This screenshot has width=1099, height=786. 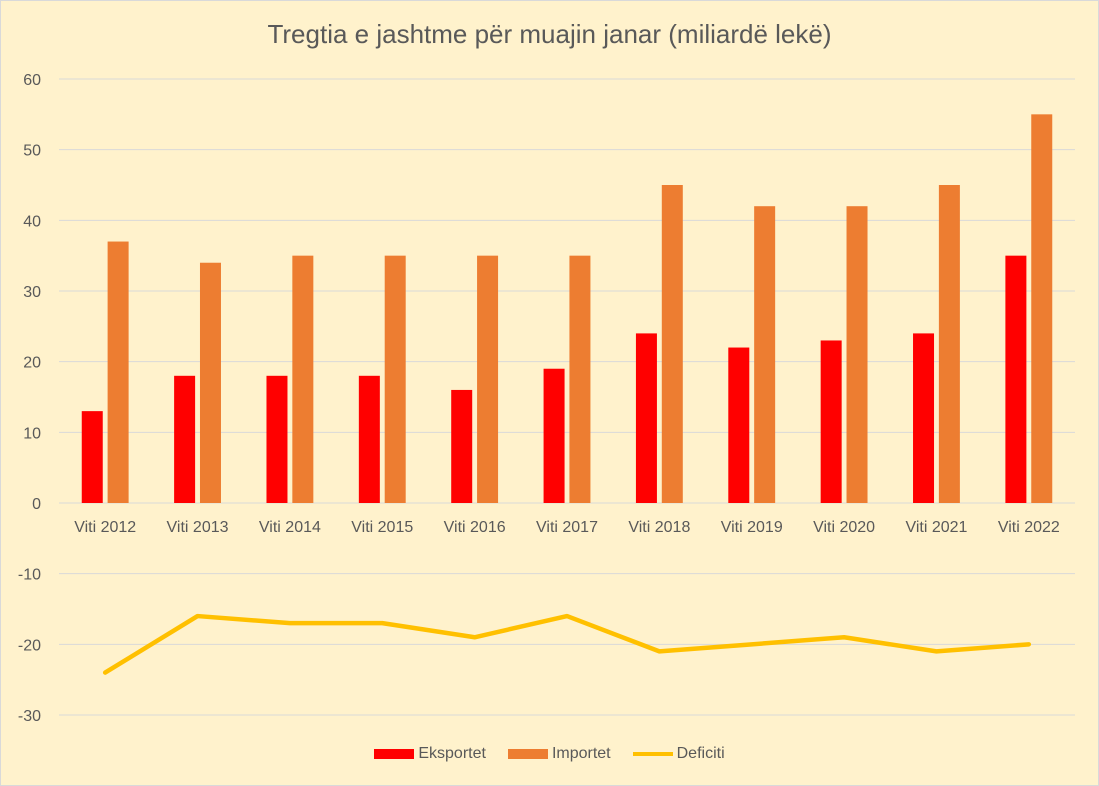 I want to click on legend-item-eksportet: Eksportet, so click(x=430, y=754).